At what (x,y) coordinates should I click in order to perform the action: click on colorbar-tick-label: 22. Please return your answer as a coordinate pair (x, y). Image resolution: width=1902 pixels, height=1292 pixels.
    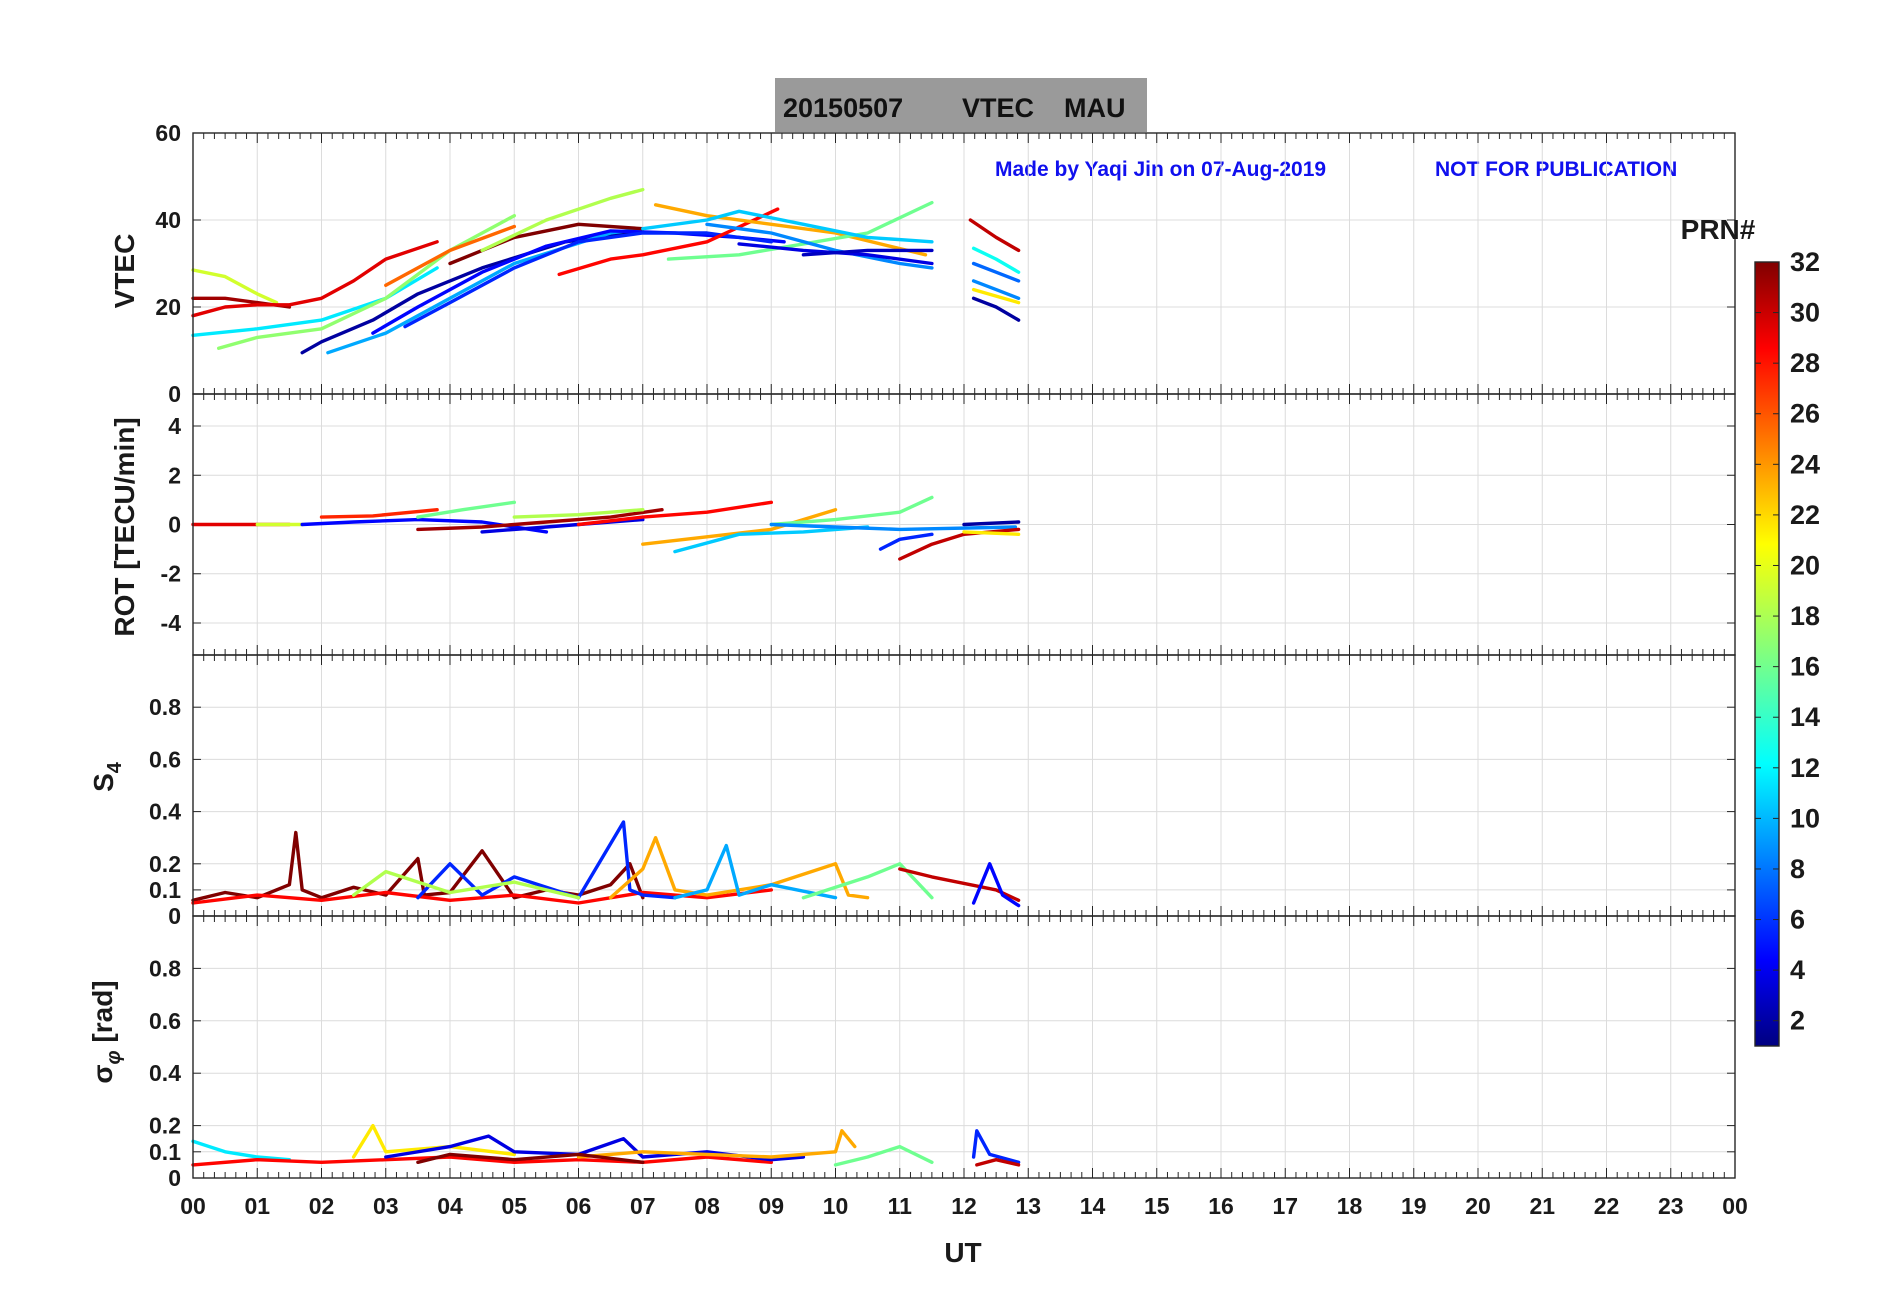
    Looking at the image, I should click on (1805, 515).